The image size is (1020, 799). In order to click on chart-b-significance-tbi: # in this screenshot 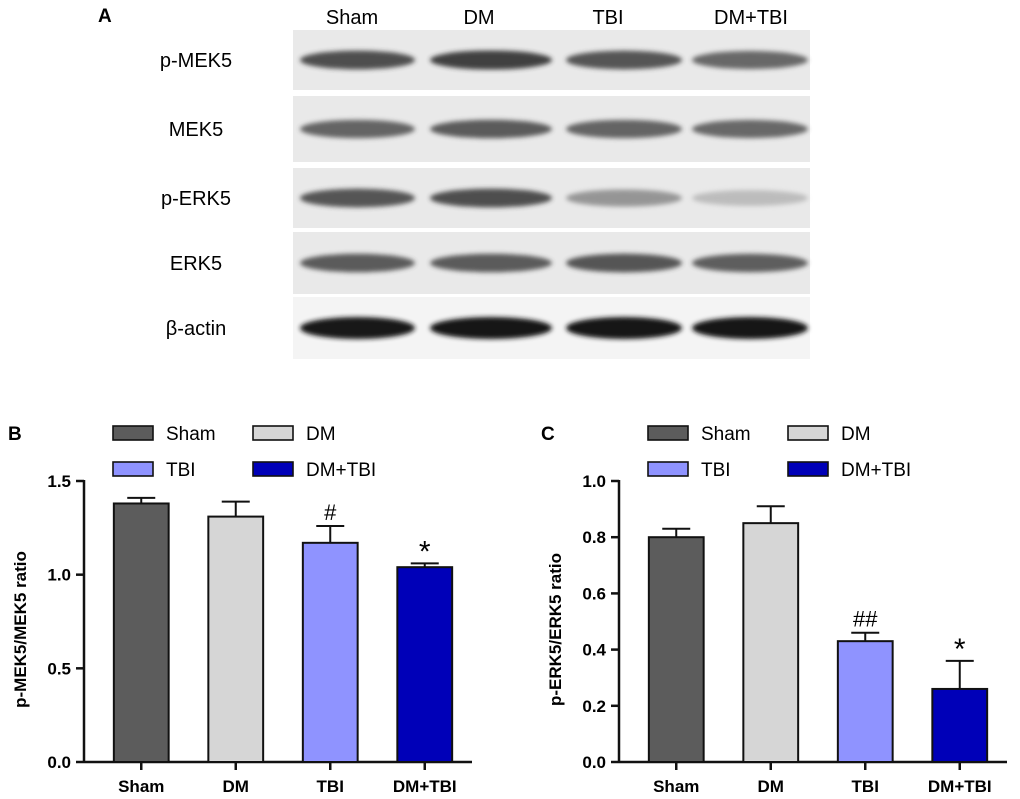, I will do `click(330, 512)`.